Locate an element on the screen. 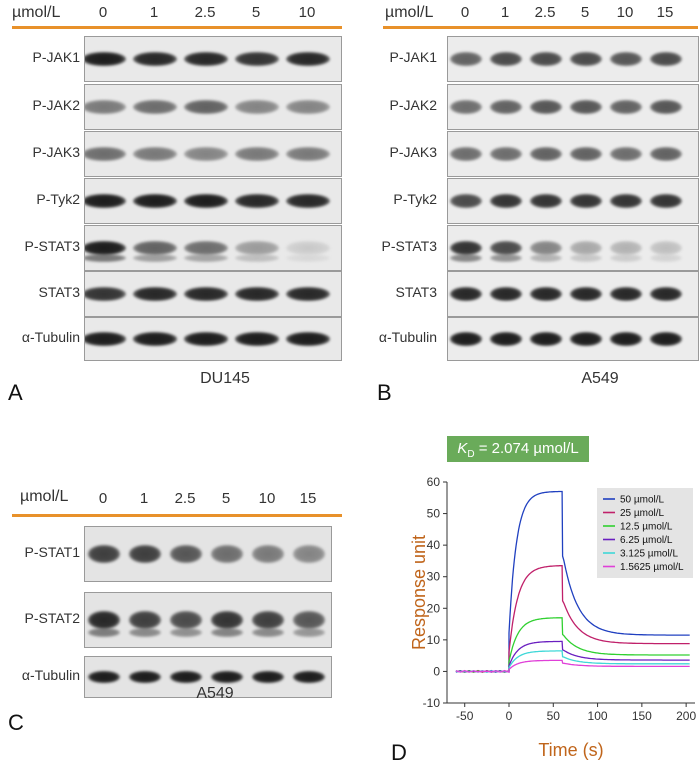  x-tick-label: 200 is located at coordinates (686, 716).